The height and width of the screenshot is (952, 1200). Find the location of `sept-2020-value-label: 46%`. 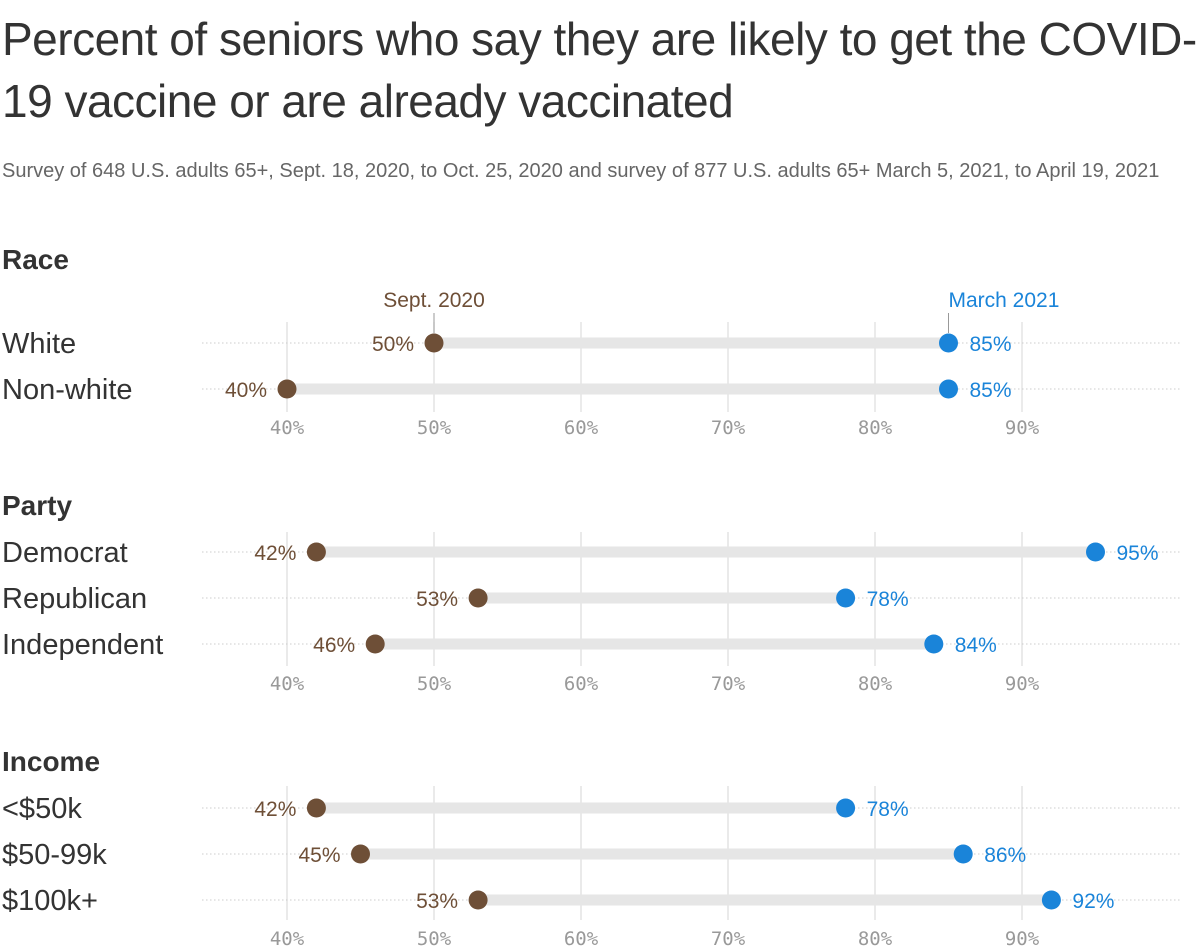

sept-2020-value-label: 46% is located at coordinates (334, 645).